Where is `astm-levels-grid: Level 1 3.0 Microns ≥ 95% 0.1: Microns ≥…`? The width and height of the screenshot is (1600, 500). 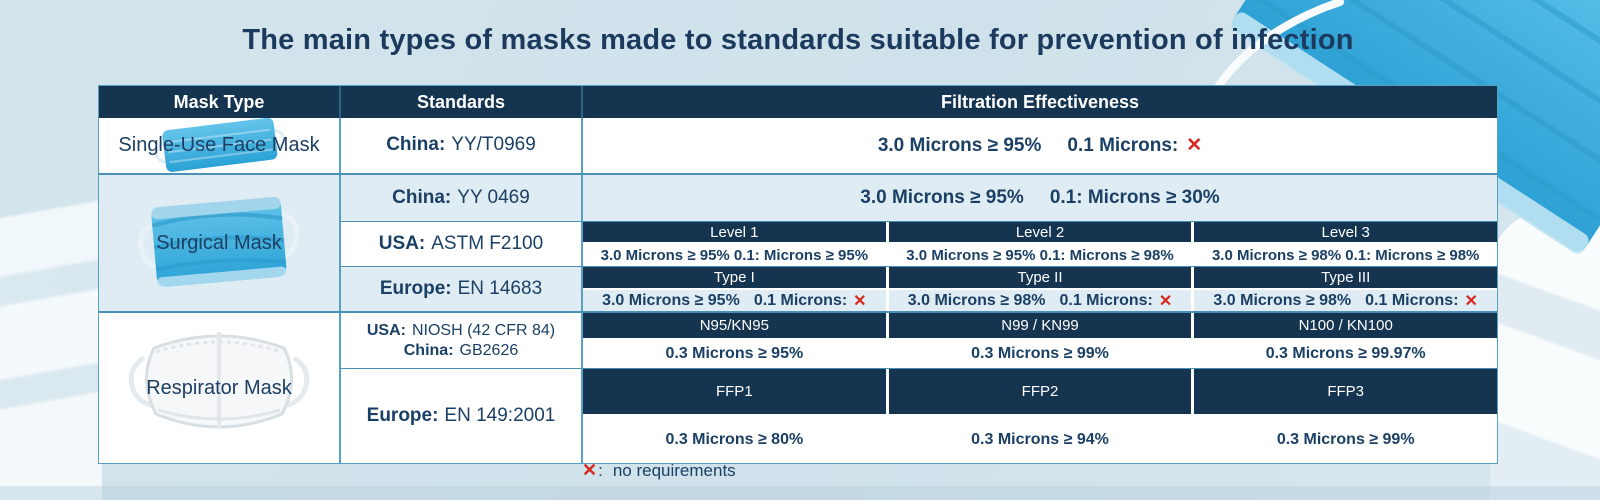
astm-levels-grid: Level 1 3.0 Microns ≥ 95% 0.1: Microns ≥… is located at coordinates (1040, 244).